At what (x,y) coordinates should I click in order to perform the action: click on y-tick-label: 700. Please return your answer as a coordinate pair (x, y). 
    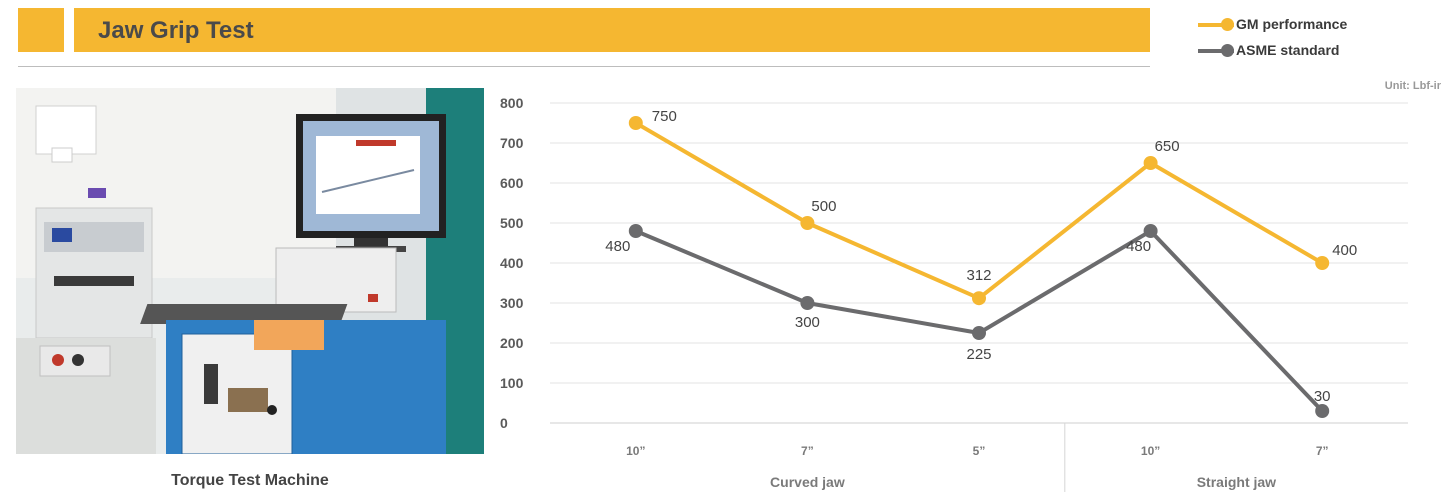
    Looking at the image, I should click on (512, 143).